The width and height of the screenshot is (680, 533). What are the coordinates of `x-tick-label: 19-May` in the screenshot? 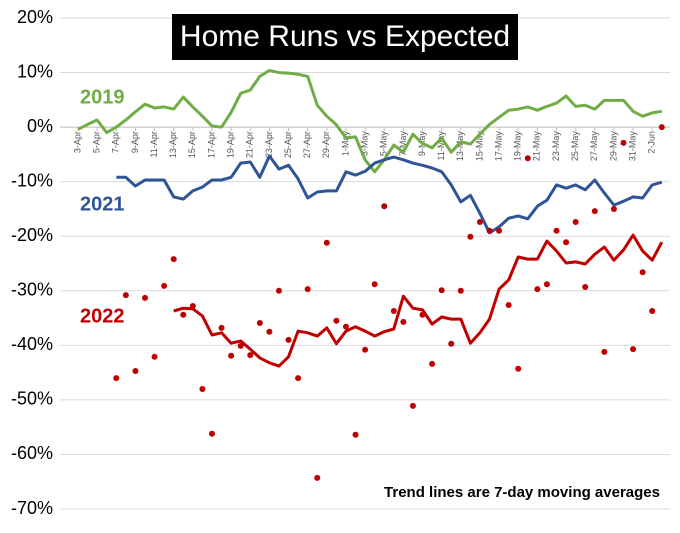 It's located at (518, 146).